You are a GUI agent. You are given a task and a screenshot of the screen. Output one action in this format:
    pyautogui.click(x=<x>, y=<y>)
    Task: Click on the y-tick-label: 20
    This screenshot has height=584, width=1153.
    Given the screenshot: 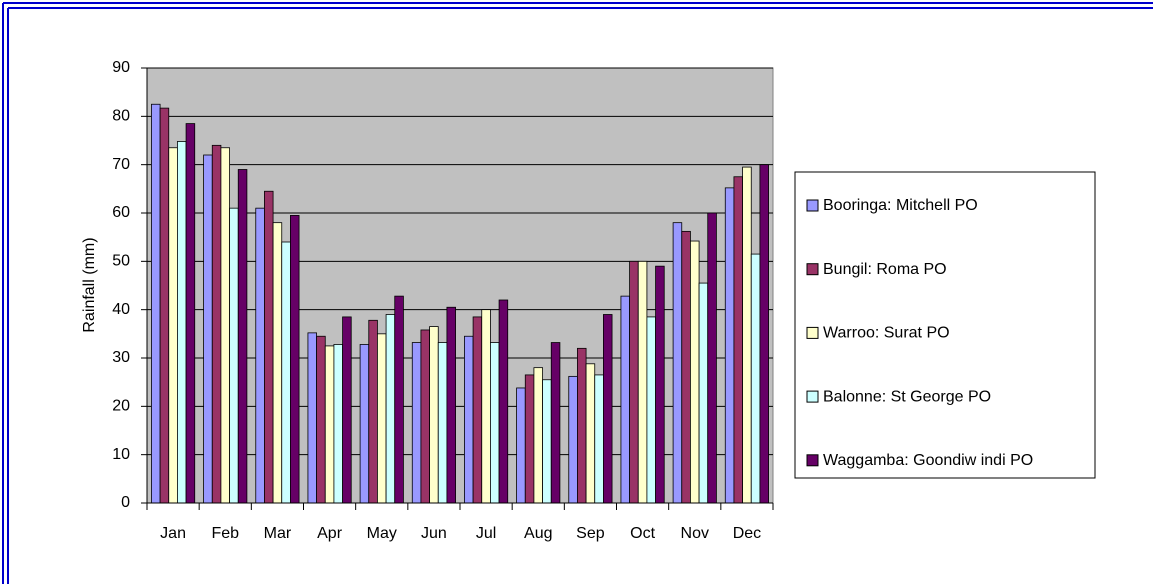 What is the action you would take?
    pyautogui.click(x=121, y=406)
    